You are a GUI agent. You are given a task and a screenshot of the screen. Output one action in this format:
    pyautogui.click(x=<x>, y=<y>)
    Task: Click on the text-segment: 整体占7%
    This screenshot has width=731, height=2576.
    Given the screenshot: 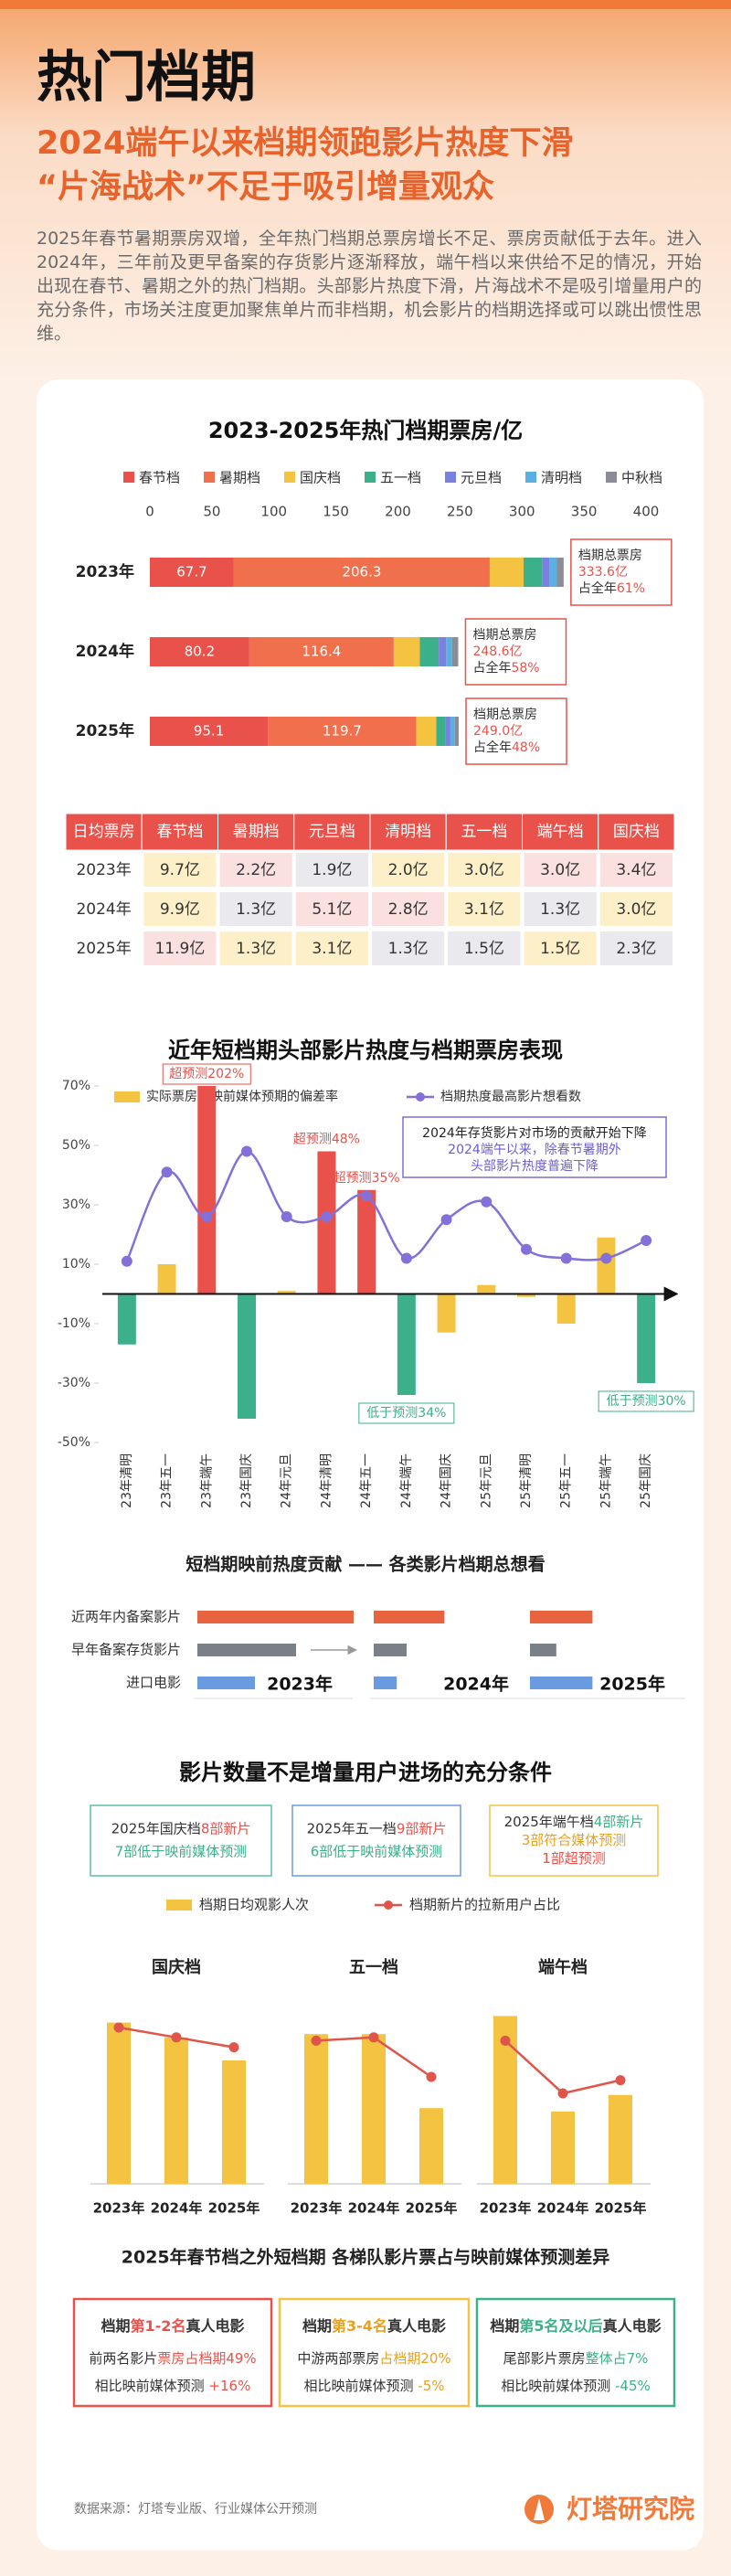 What is the action you would take?
    pyautogui.click(x=617, y=2358)
    